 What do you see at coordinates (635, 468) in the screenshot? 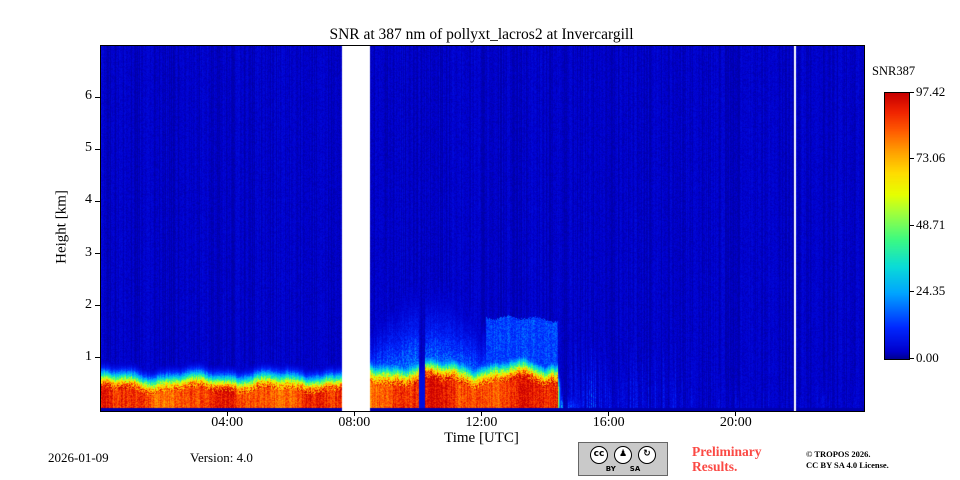
I see `cc-sa-label: SA` at bounding box center [635, 468].